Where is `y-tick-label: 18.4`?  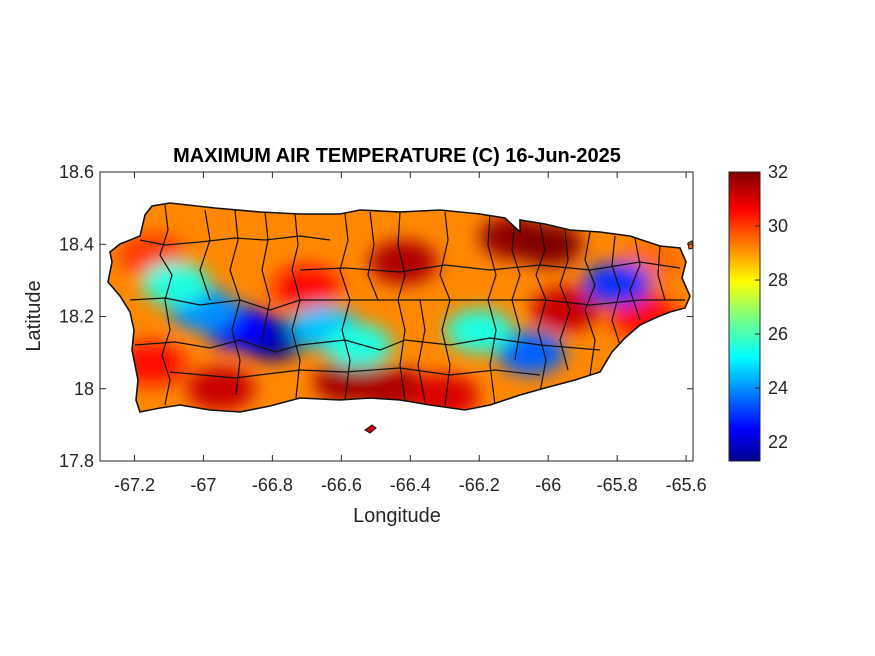
y-tick-label: 18.4 is located at coordinates (76, 244).